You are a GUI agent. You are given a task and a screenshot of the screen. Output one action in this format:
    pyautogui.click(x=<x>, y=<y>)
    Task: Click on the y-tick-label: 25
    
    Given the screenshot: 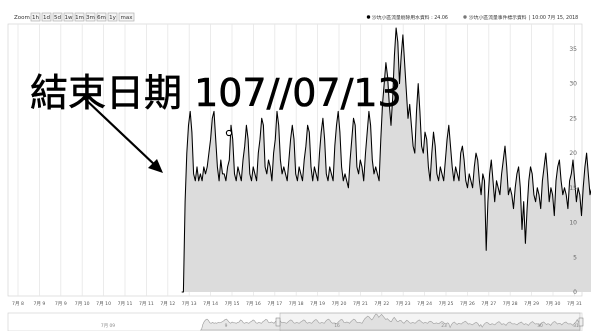 What is the action you would take?
    pyautogui.click(x=573, y=118)
    